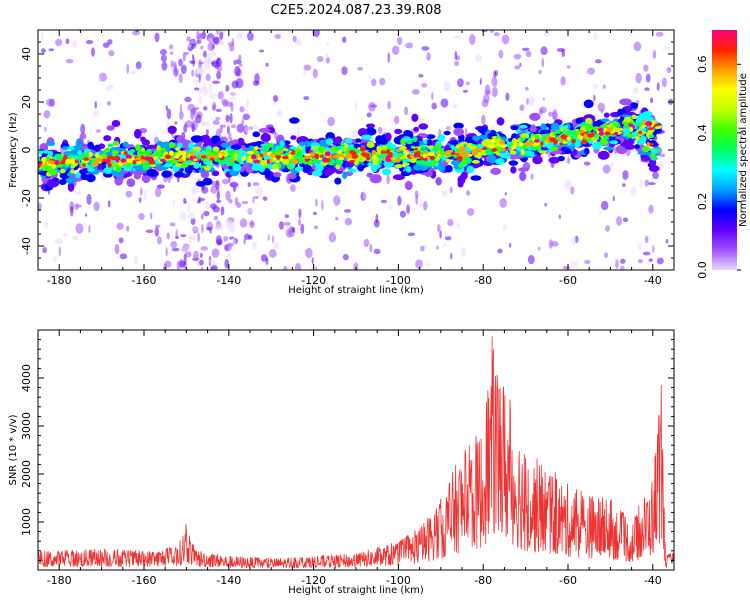 Image resolution: width=750 pixels, height=600 pixels. What do you see at coordinates (26, 474) in the screenshot?
I see `snr-y-tick-label: 2000` at bounding box center [26, 474].